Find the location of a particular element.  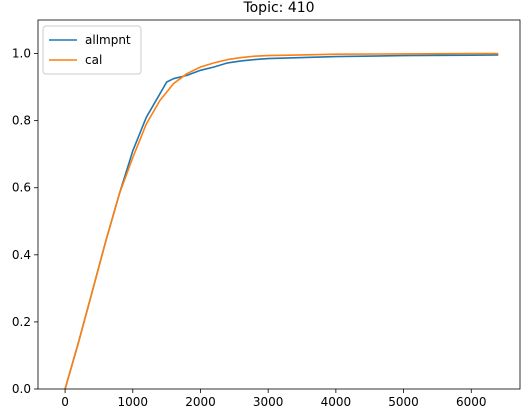

legend: allmpnt cal is located at coordinates (92, 50).